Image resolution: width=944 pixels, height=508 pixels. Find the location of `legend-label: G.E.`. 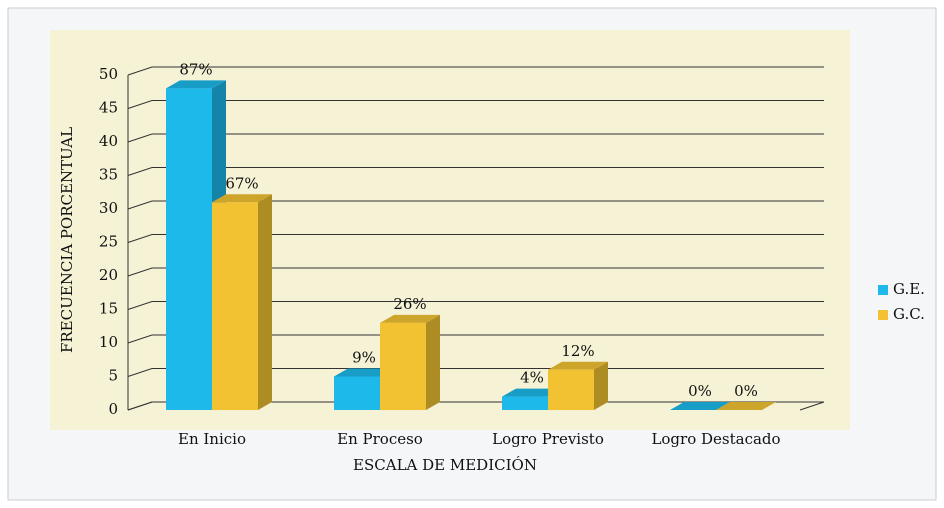

legend-label: G.E. is located at coordinates (909, 289).